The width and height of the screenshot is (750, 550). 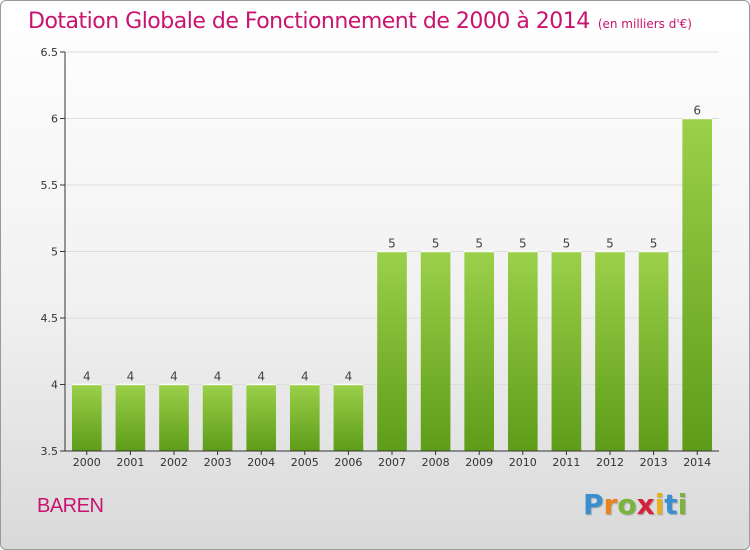 What do you see at coordinates (305, 462) in the screenshot?
I see `x-tick-label: 2005` at bounding box center [305, 462].